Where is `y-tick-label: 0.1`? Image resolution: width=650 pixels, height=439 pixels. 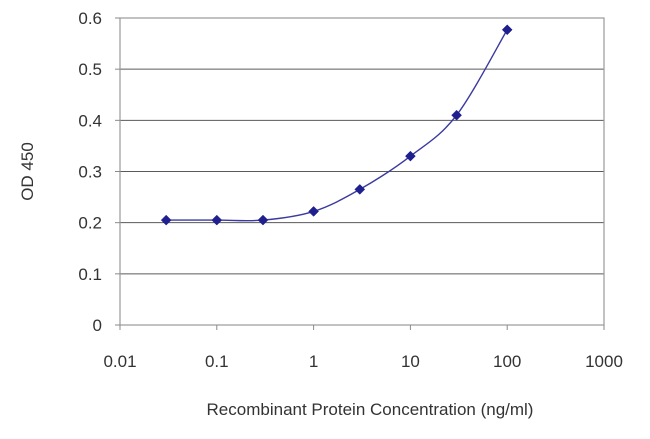 y-tick-label: 0.1 is located at coordinates (90, 274).